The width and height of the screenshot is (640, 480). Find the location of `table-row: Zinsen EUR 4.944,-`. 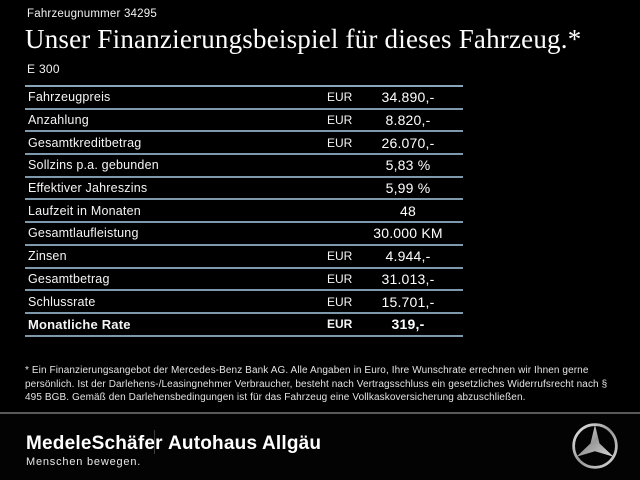

table-row: Zinsen EUR 4.944,- is located at coordinates (244, 257).